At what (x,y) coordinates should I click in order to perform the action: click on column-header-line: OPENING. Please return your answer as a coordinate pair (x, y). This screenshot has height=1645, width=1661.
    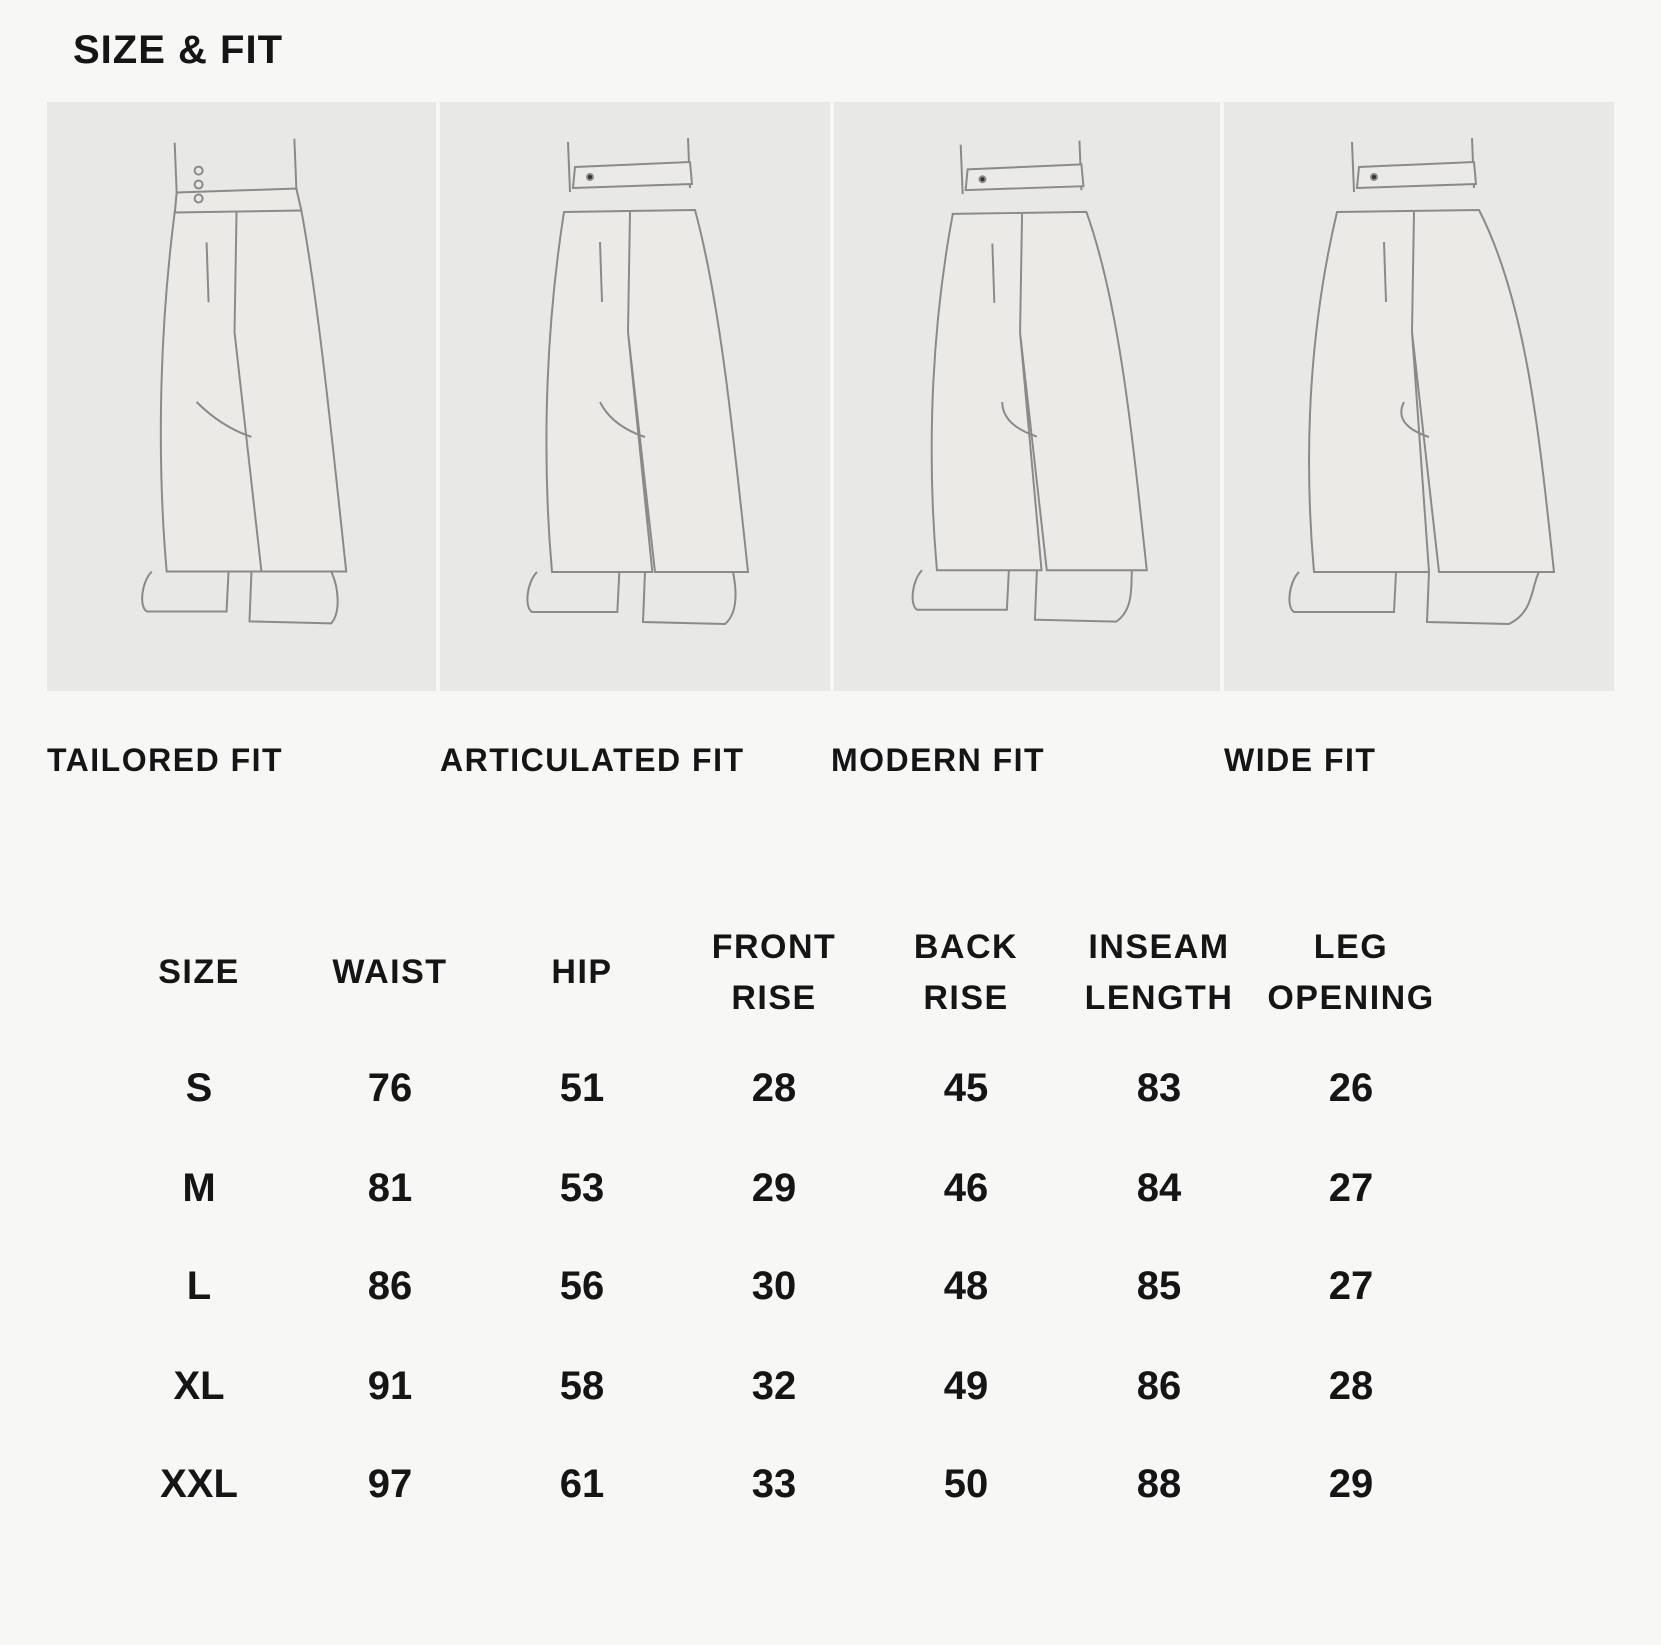
    Looking at the image, I should click on (1351, 998).